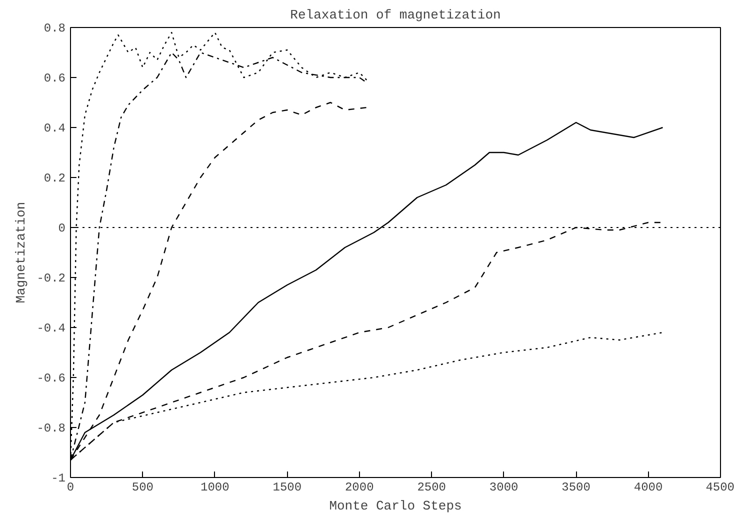 This screenshot has width=734, height=516. What do you see at coordinates (55, 79) in the screenshot?
I see `y-tick-label: 0.6` at bounding box center [55, 79].